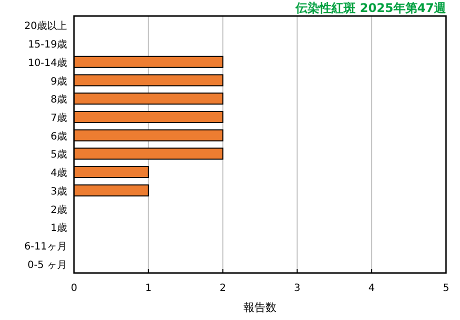  Describe the element at coordinates (58, 173) in the screenshot. I see `y-tick-label: 4歳` at that location.